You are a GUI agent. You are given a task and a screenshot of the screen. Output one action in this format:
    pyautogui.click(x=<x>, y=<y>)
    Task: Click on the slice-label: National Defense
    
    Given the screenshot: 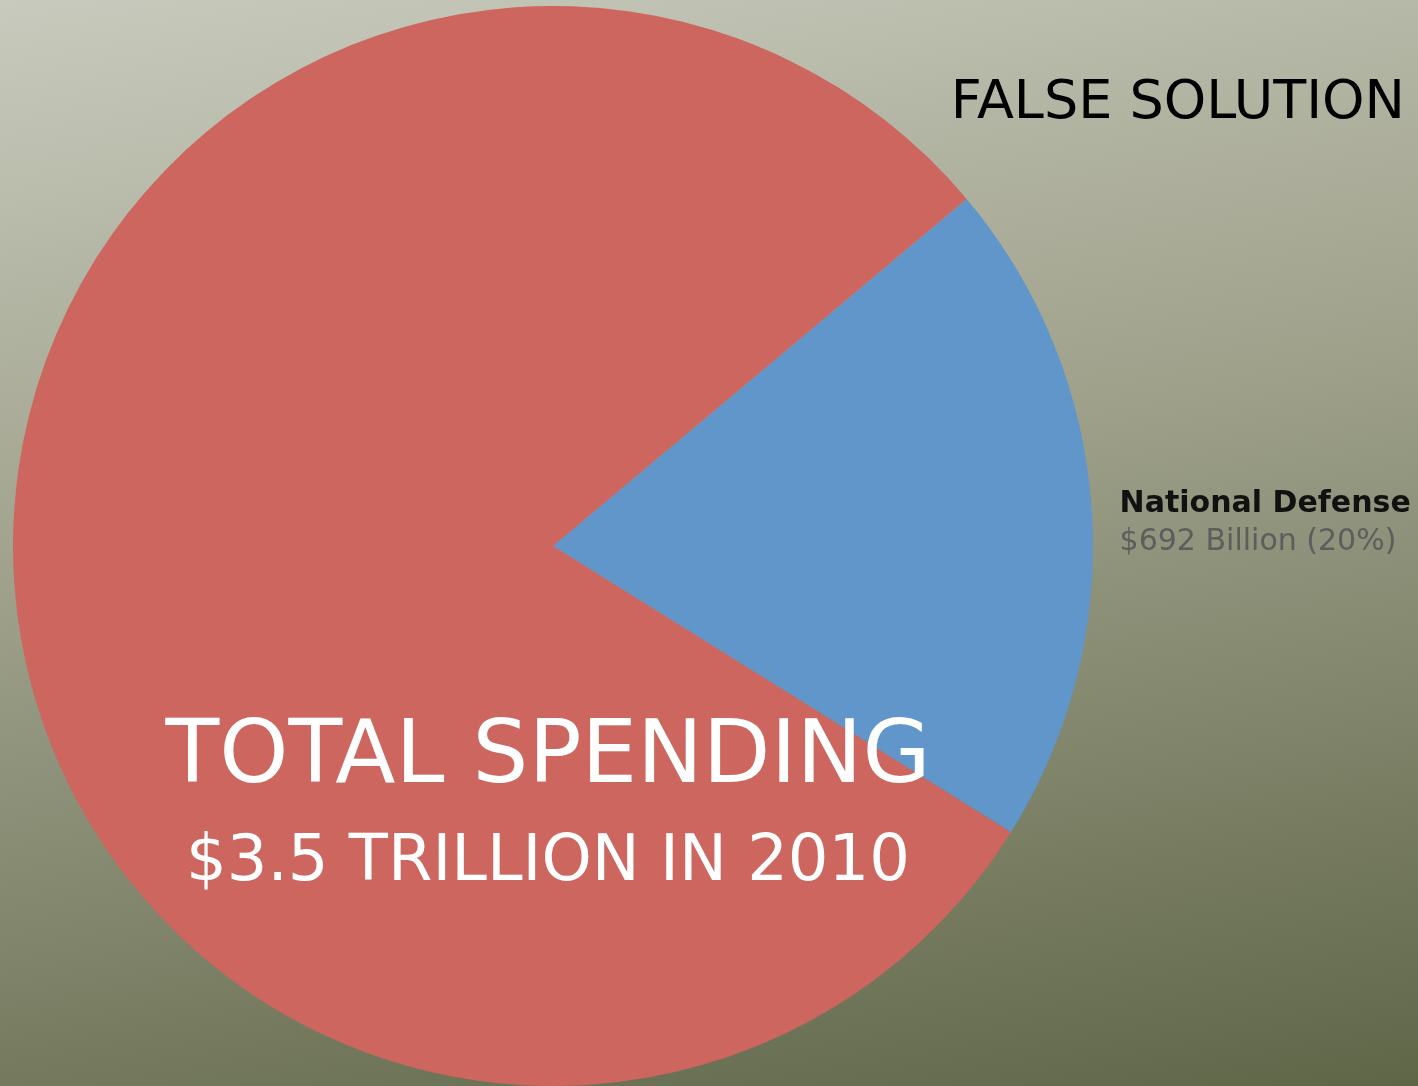 What is the action you would take?
    pyautogui.click(x=1265, y=502)
    